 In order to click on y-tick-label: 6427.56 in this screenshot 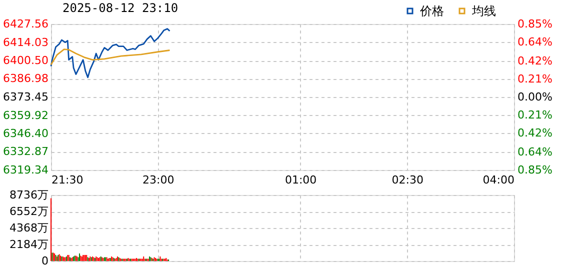, I will do `click(25, 24)`.